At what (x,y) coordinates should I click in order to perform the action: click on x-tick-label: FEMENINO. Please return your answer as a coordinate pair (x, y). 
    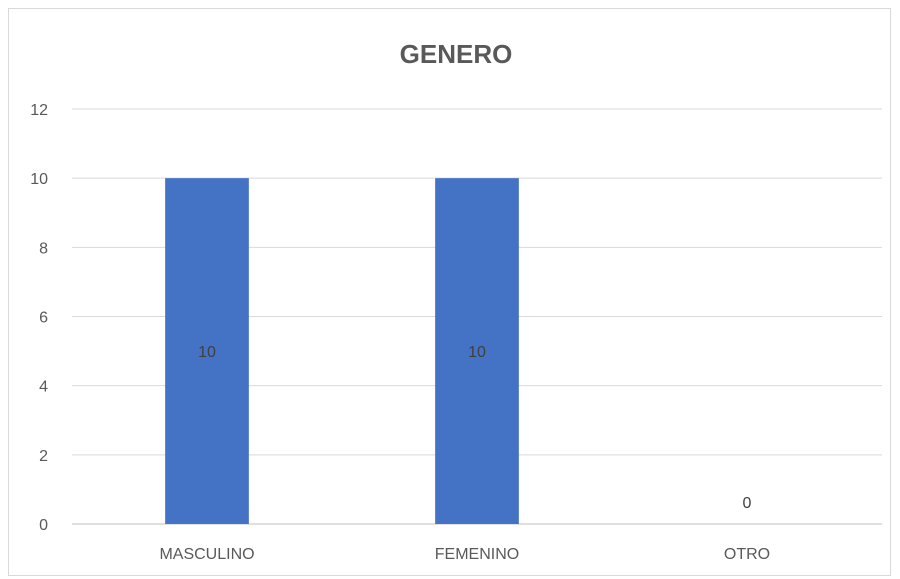
    Looking at the image, I should click on (477, 554).